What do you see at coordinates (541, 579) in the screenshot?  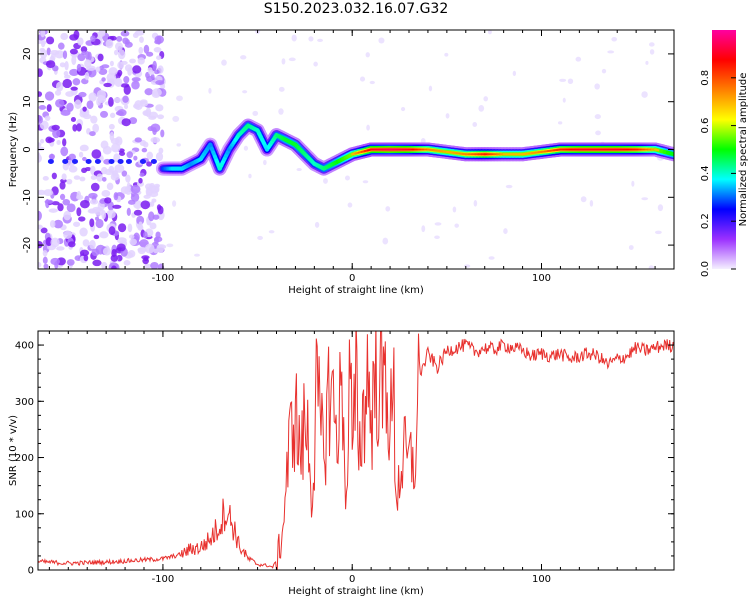 I see `snr-xtick-label: 100` at bounding box center [541, 579].